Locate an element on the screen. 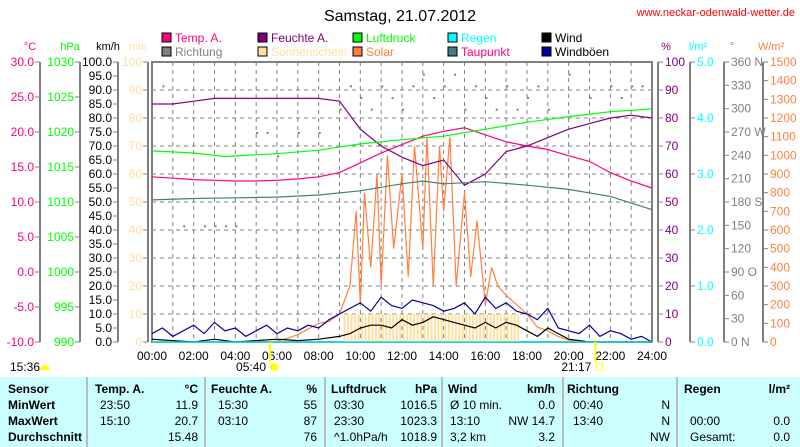  header-sensor: Sensor is located at coordinates (28, 389).